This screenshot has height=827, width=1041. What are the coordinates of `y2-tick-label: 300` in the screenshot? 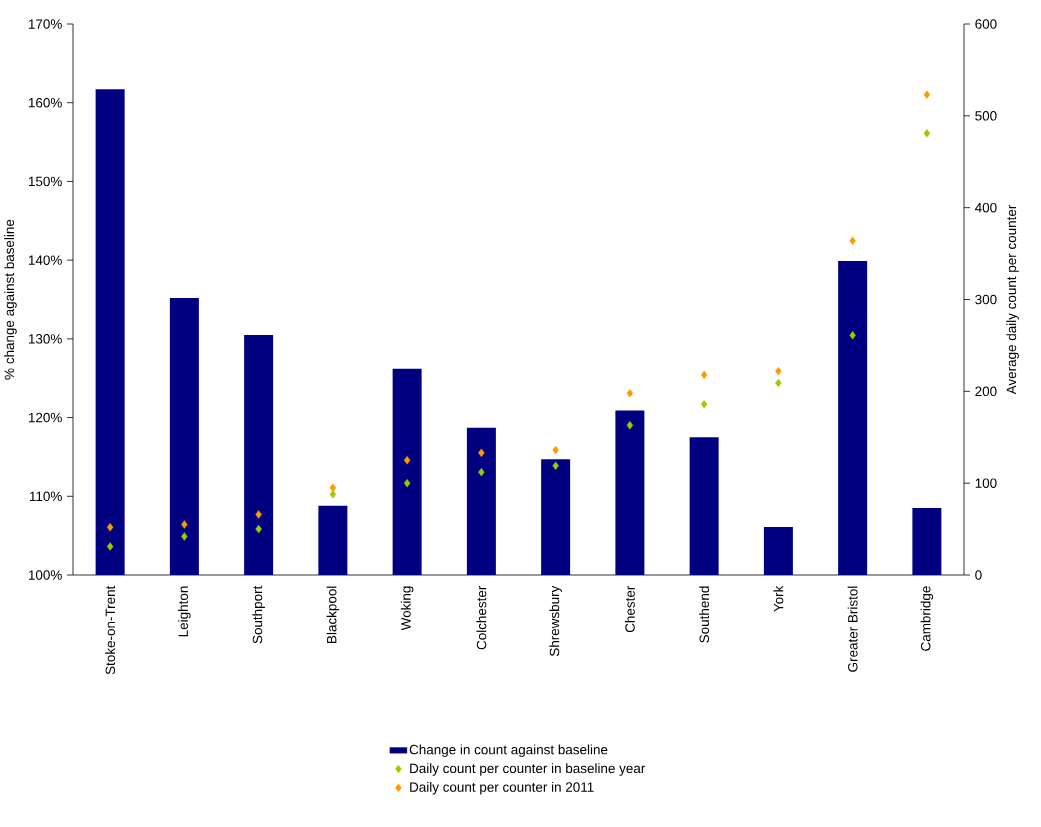 It's located at (986, 299).